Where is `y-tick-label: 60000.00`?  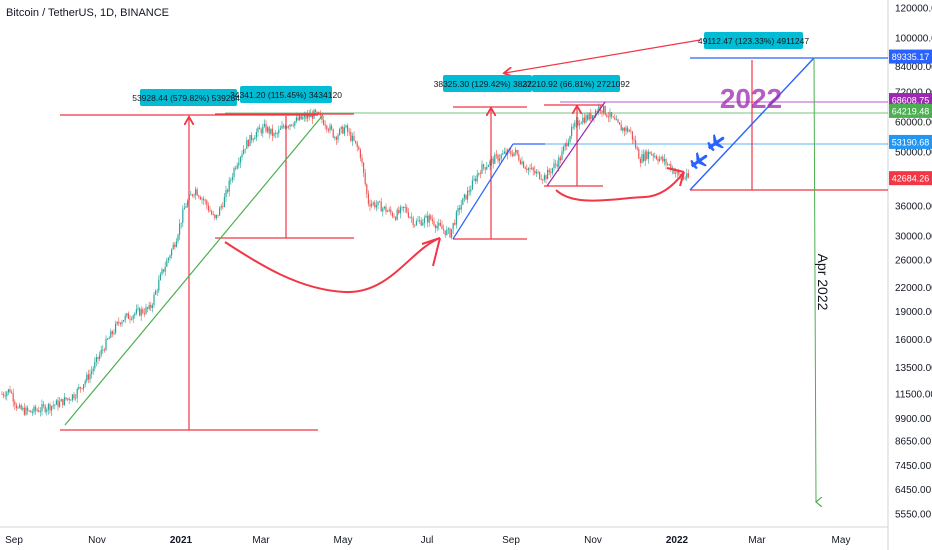
y-tick-label: 60000.00 is located at coordinates (913, 123).